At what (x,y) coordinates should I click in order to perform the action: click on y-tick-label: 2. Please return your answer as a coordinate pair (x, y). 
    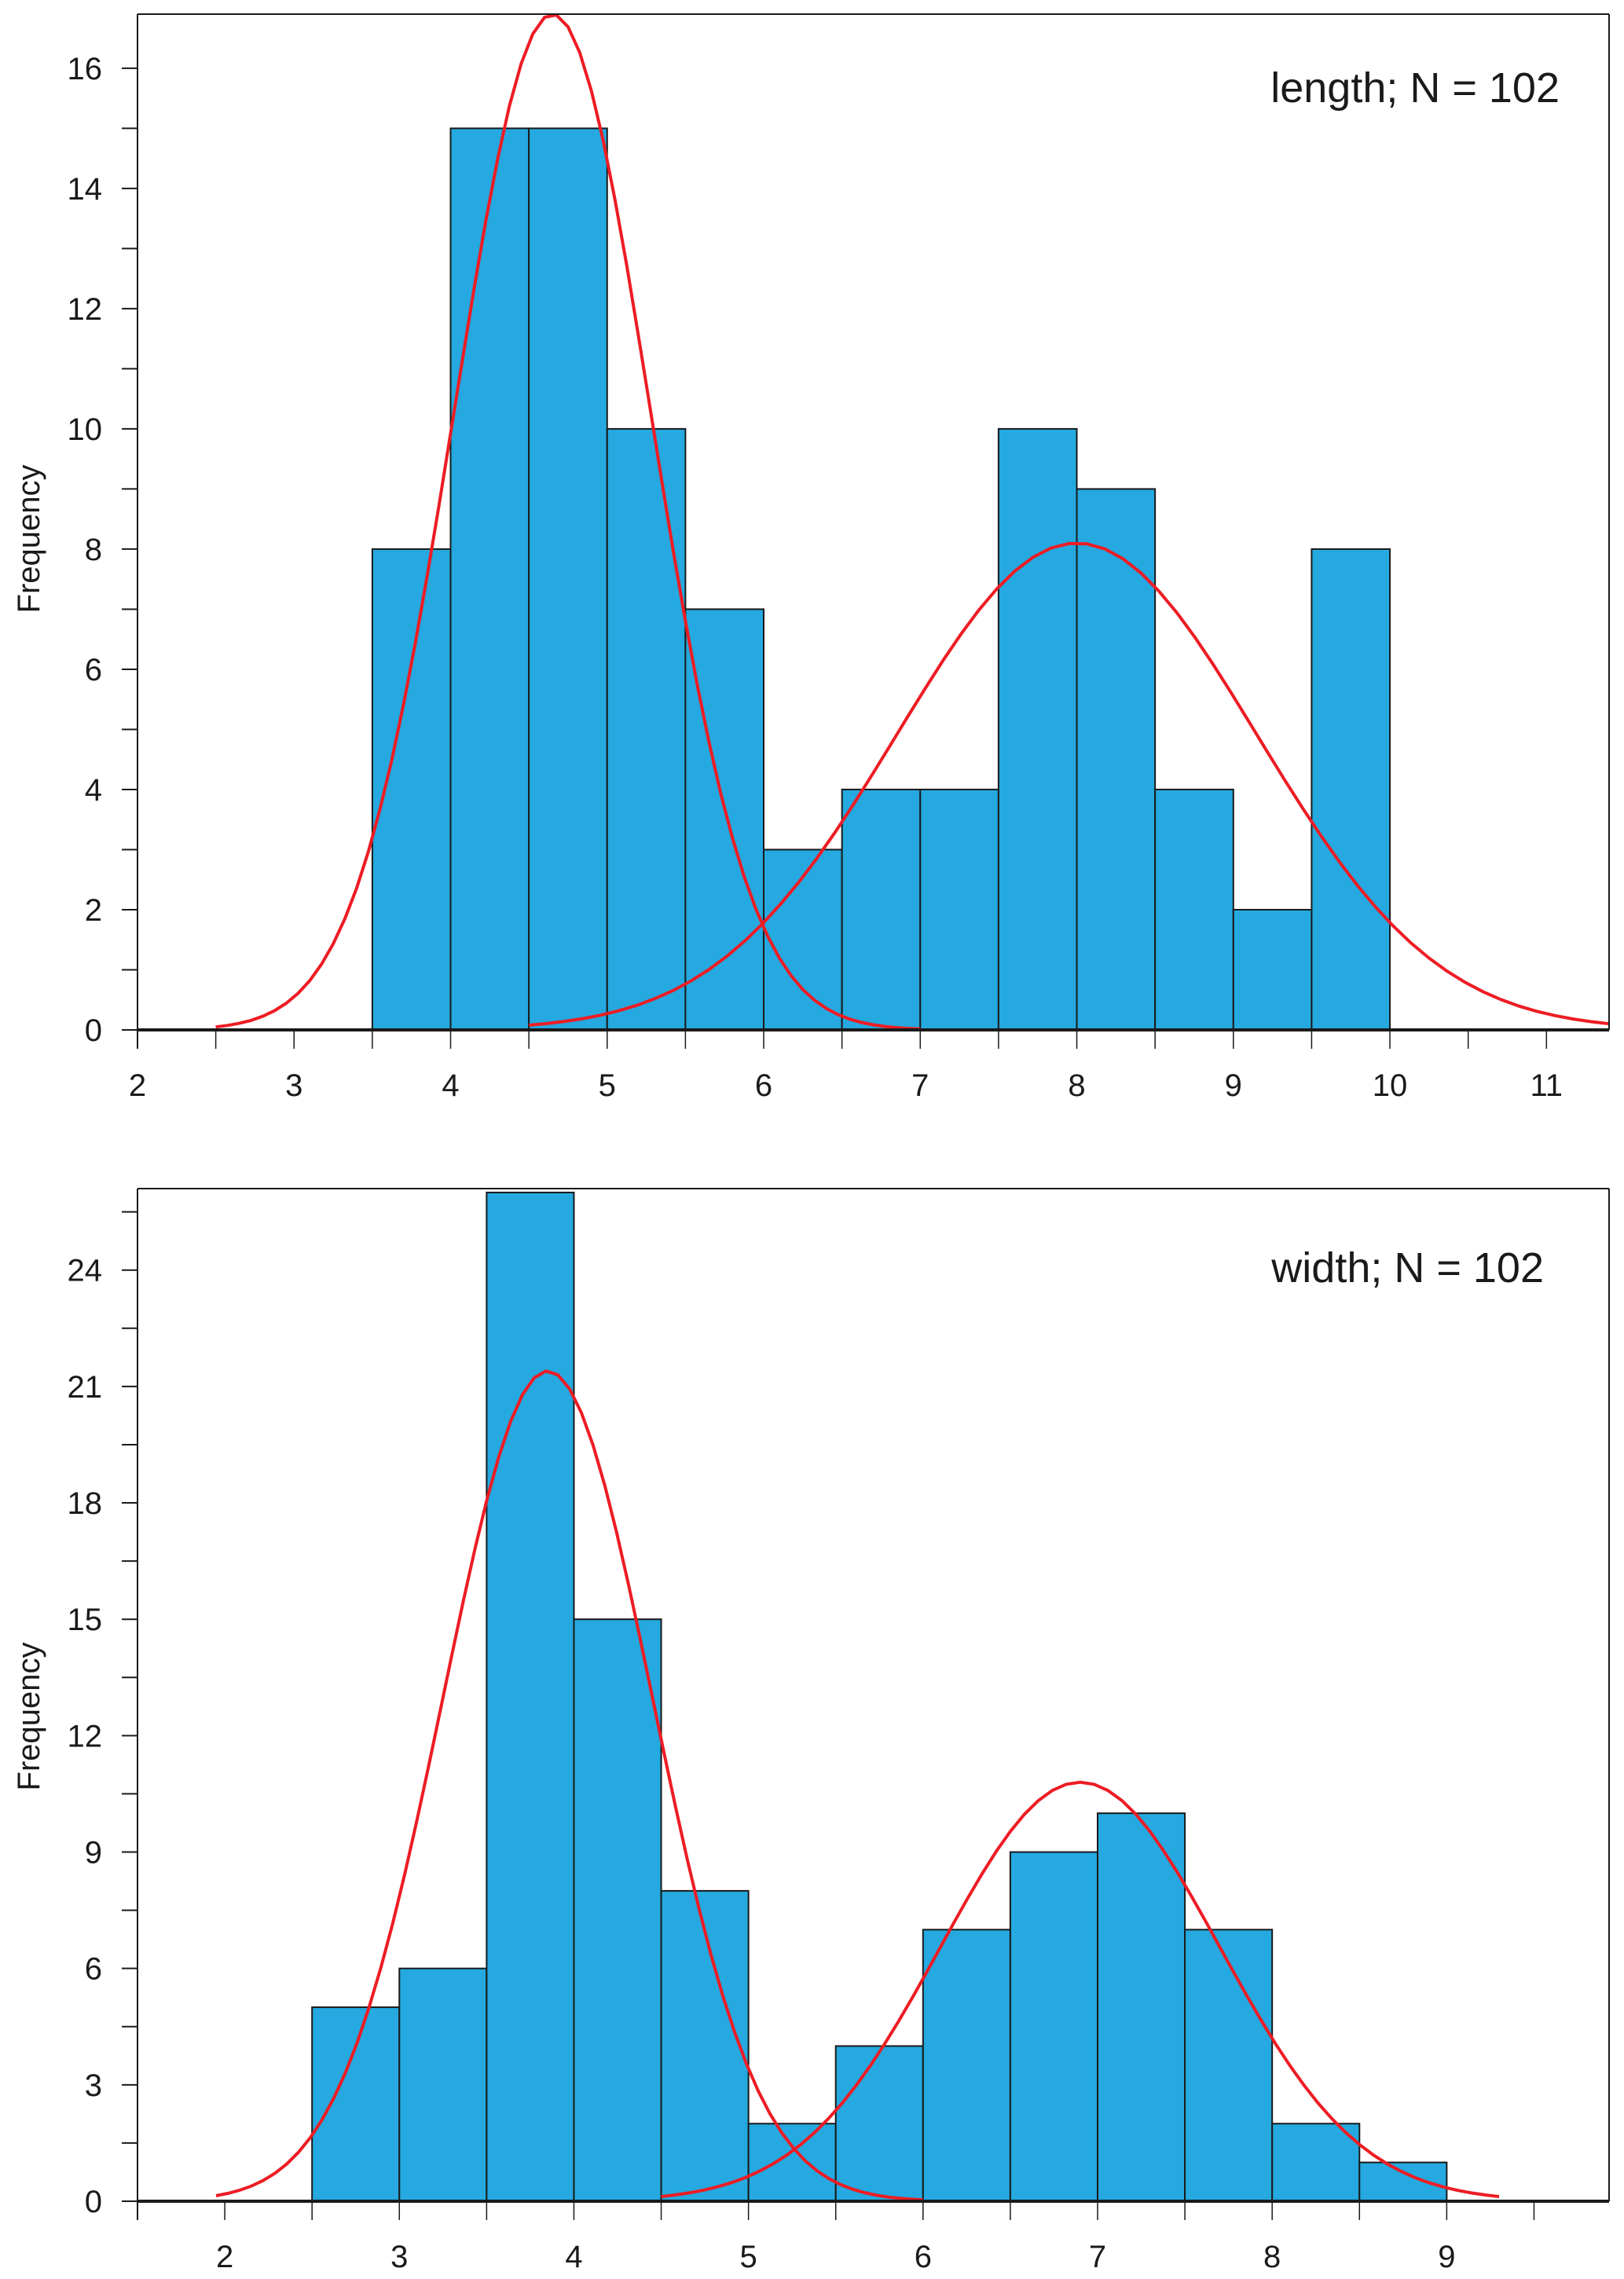
    Looking at the image, I should click on (93, 910).